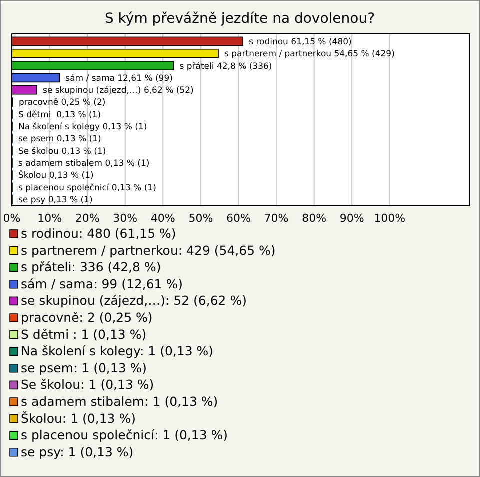 The image size is (480, 477). Describe the element at coordinates (314, 218) in the screenshot. I see `x-tick-label: 80%` at that location.